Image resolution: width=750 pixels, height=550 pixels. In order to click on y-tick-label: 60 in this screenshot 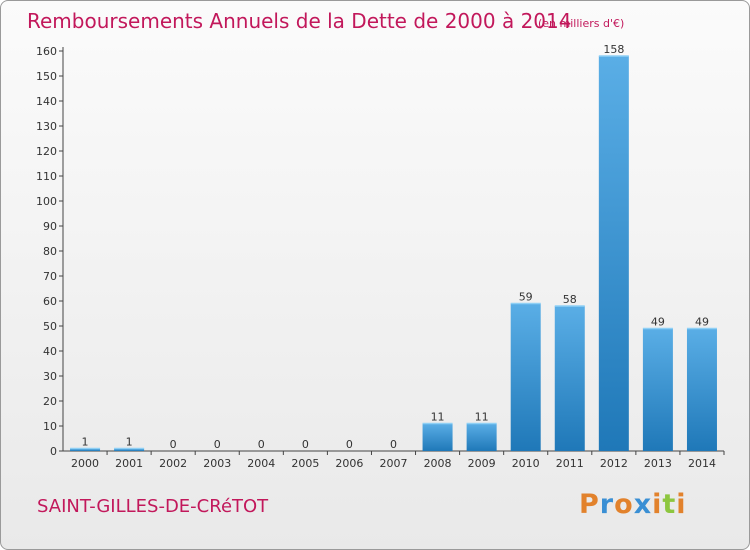, I will do `click(50, 301)`.